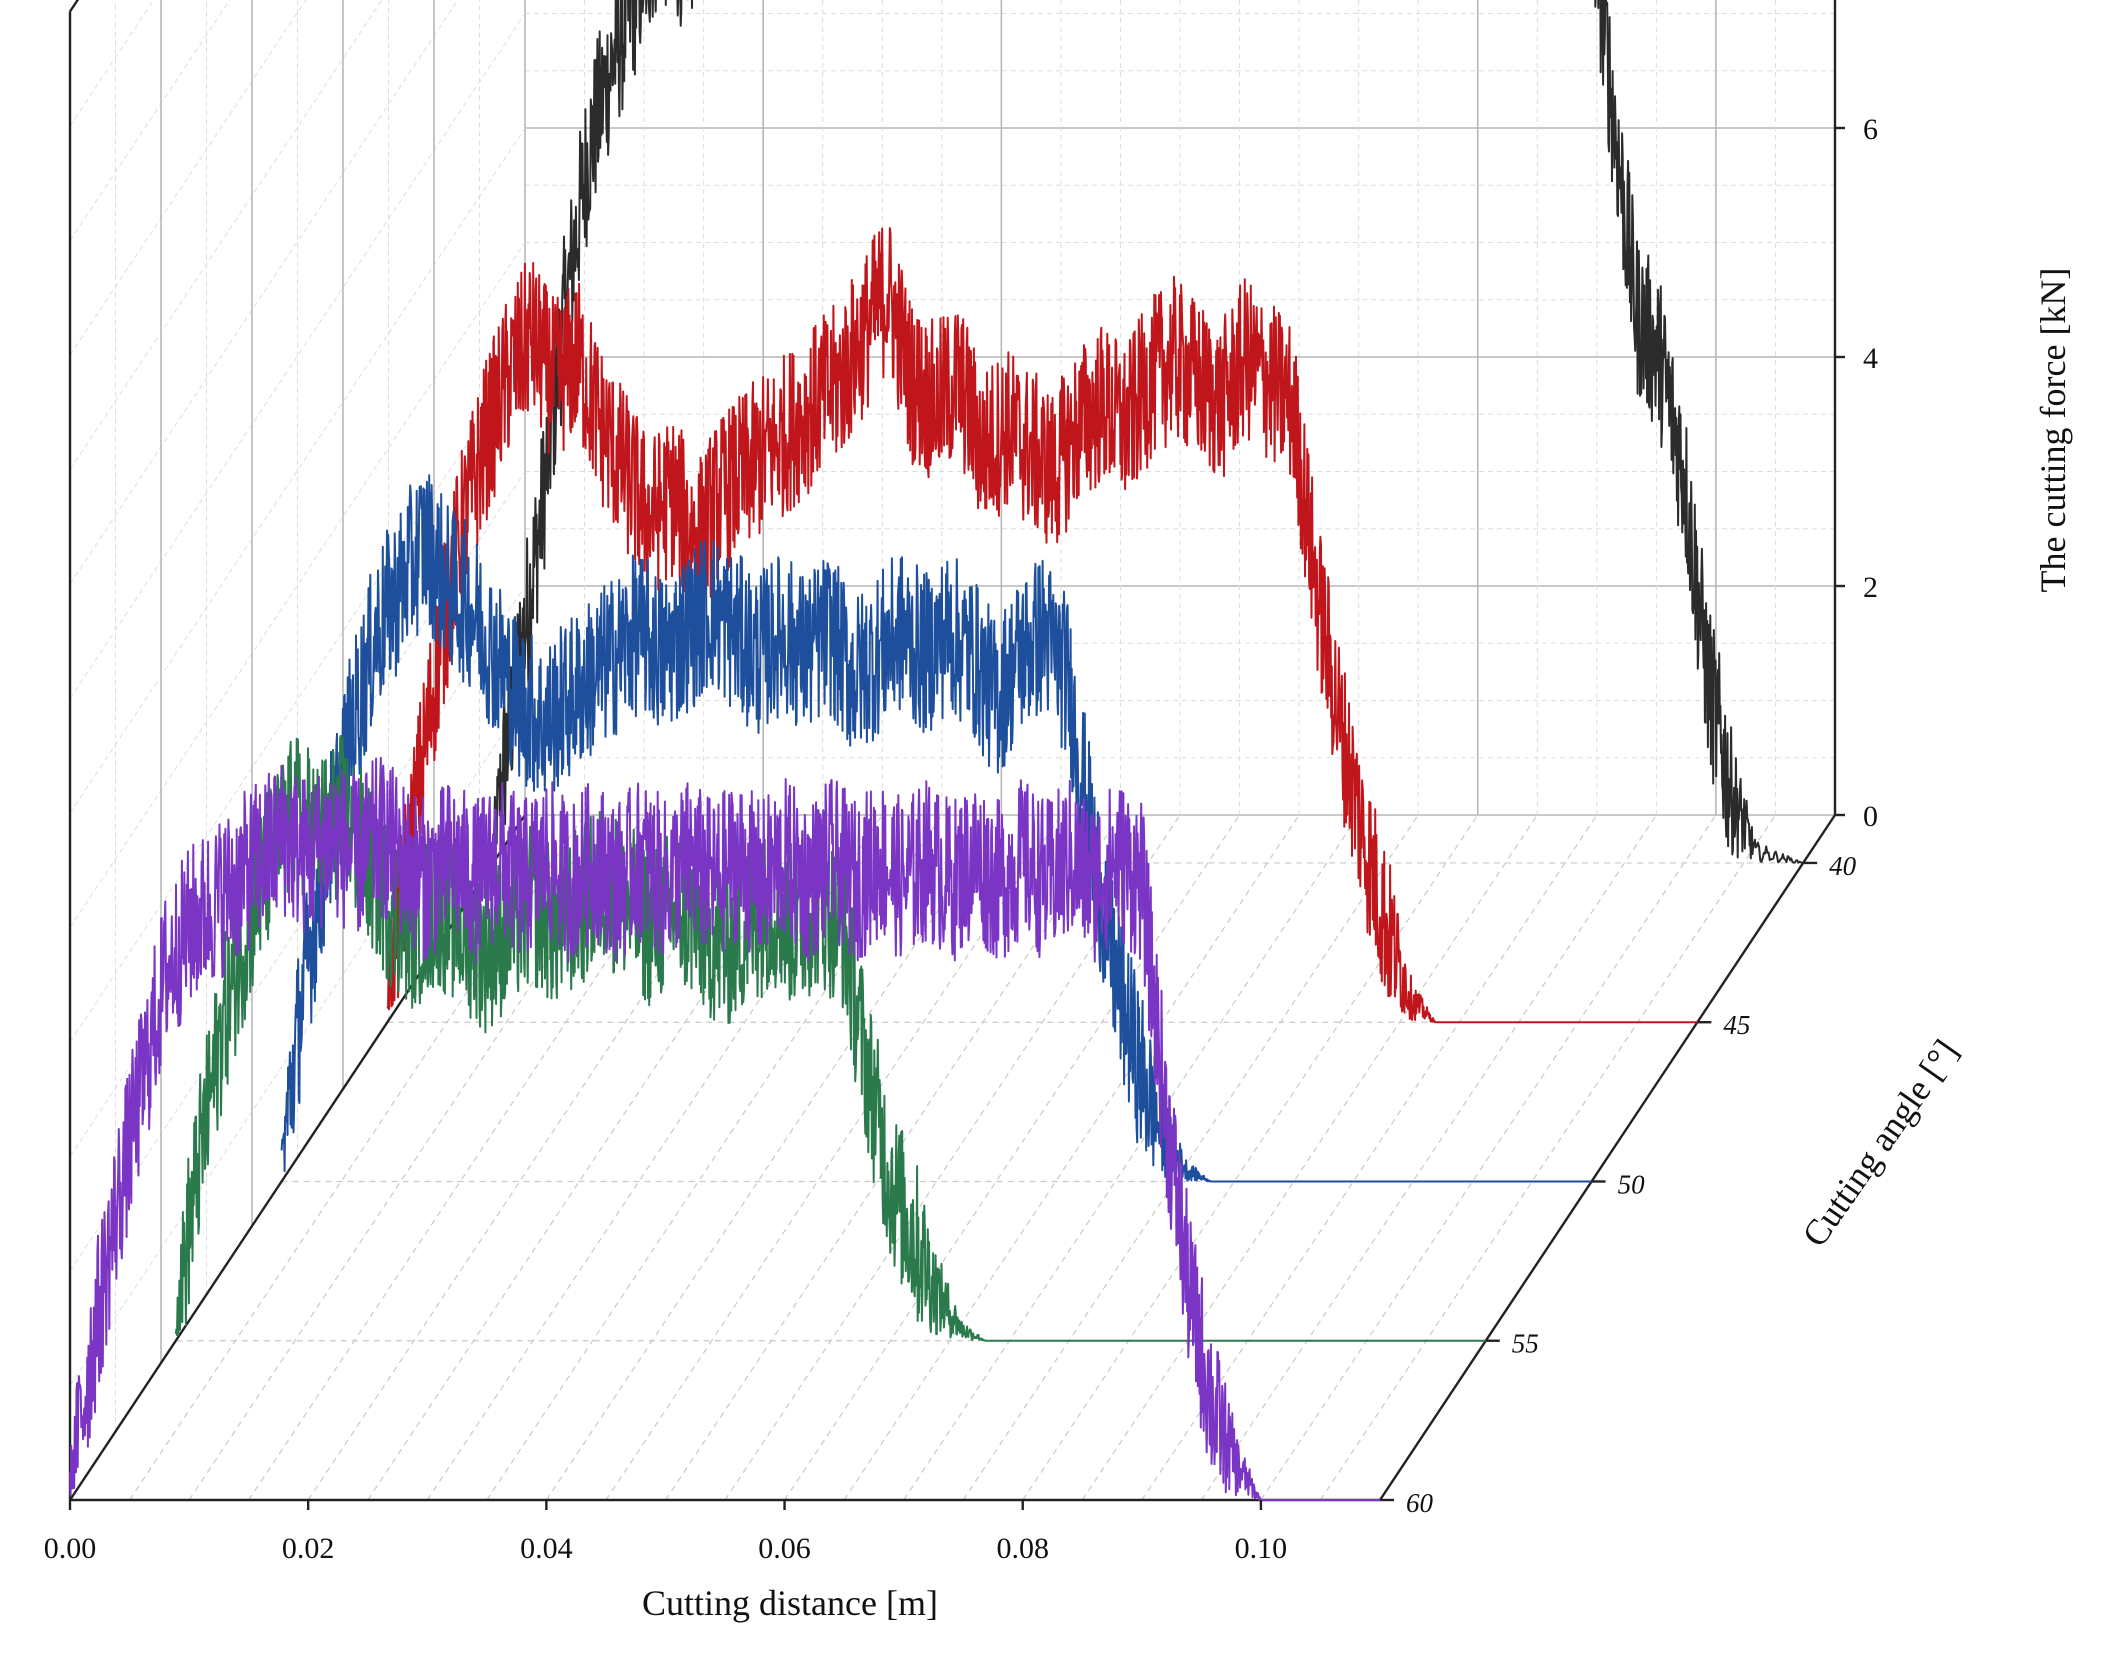 This screenshot has width=2104, height=1654. Describe the element at coordinates (790, 1603) in the screenshot. I see `x-axis-title: Cutting distance [m]` at that location.